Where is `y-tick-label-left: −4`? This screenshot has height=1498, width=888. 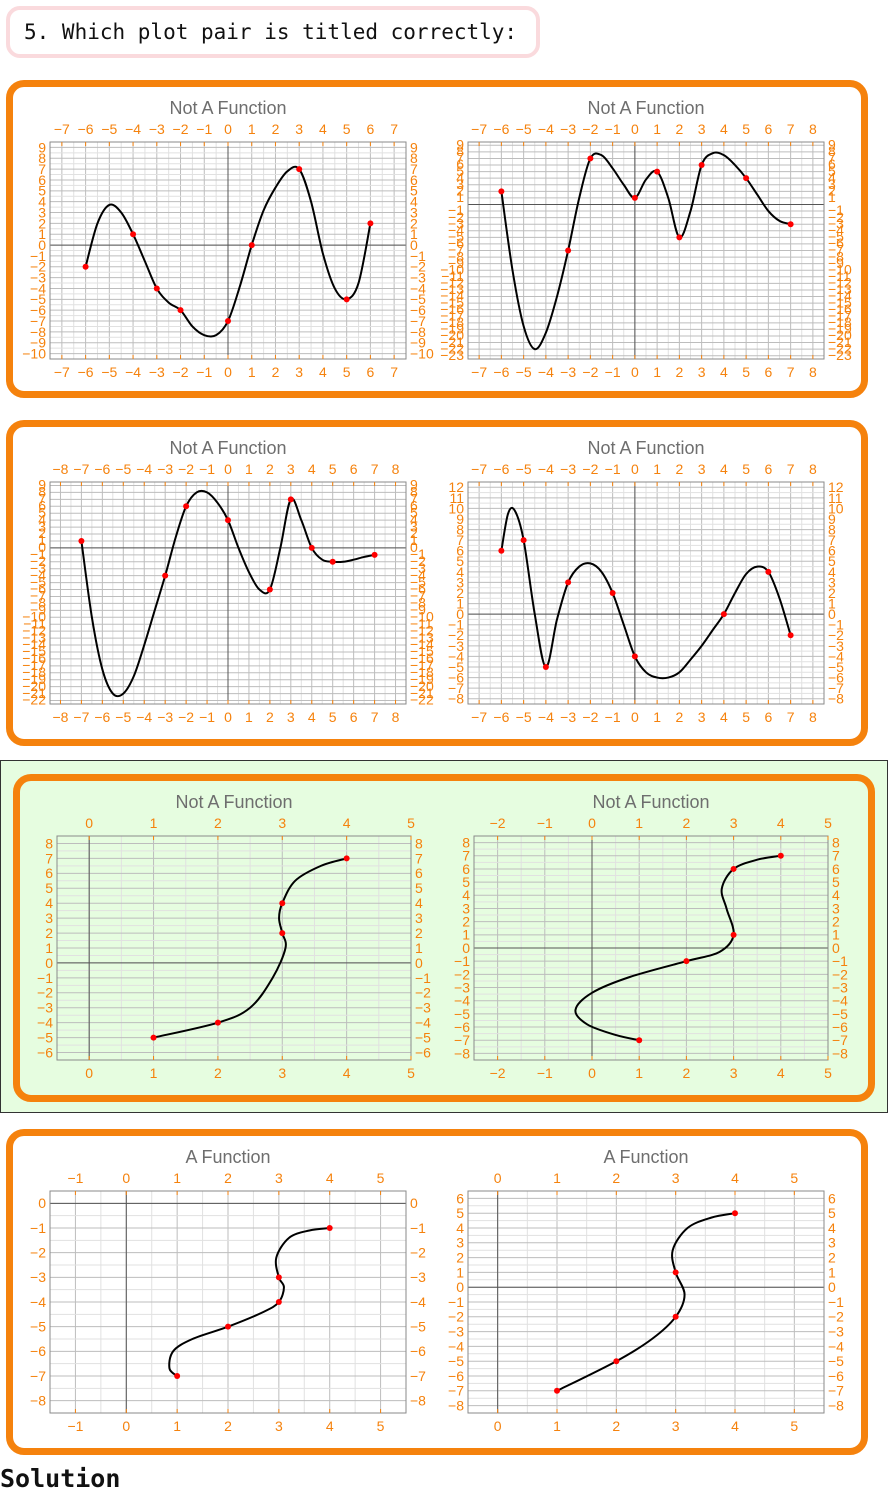
y-tick-label-left: −4 is located at coordinates (456, 656).